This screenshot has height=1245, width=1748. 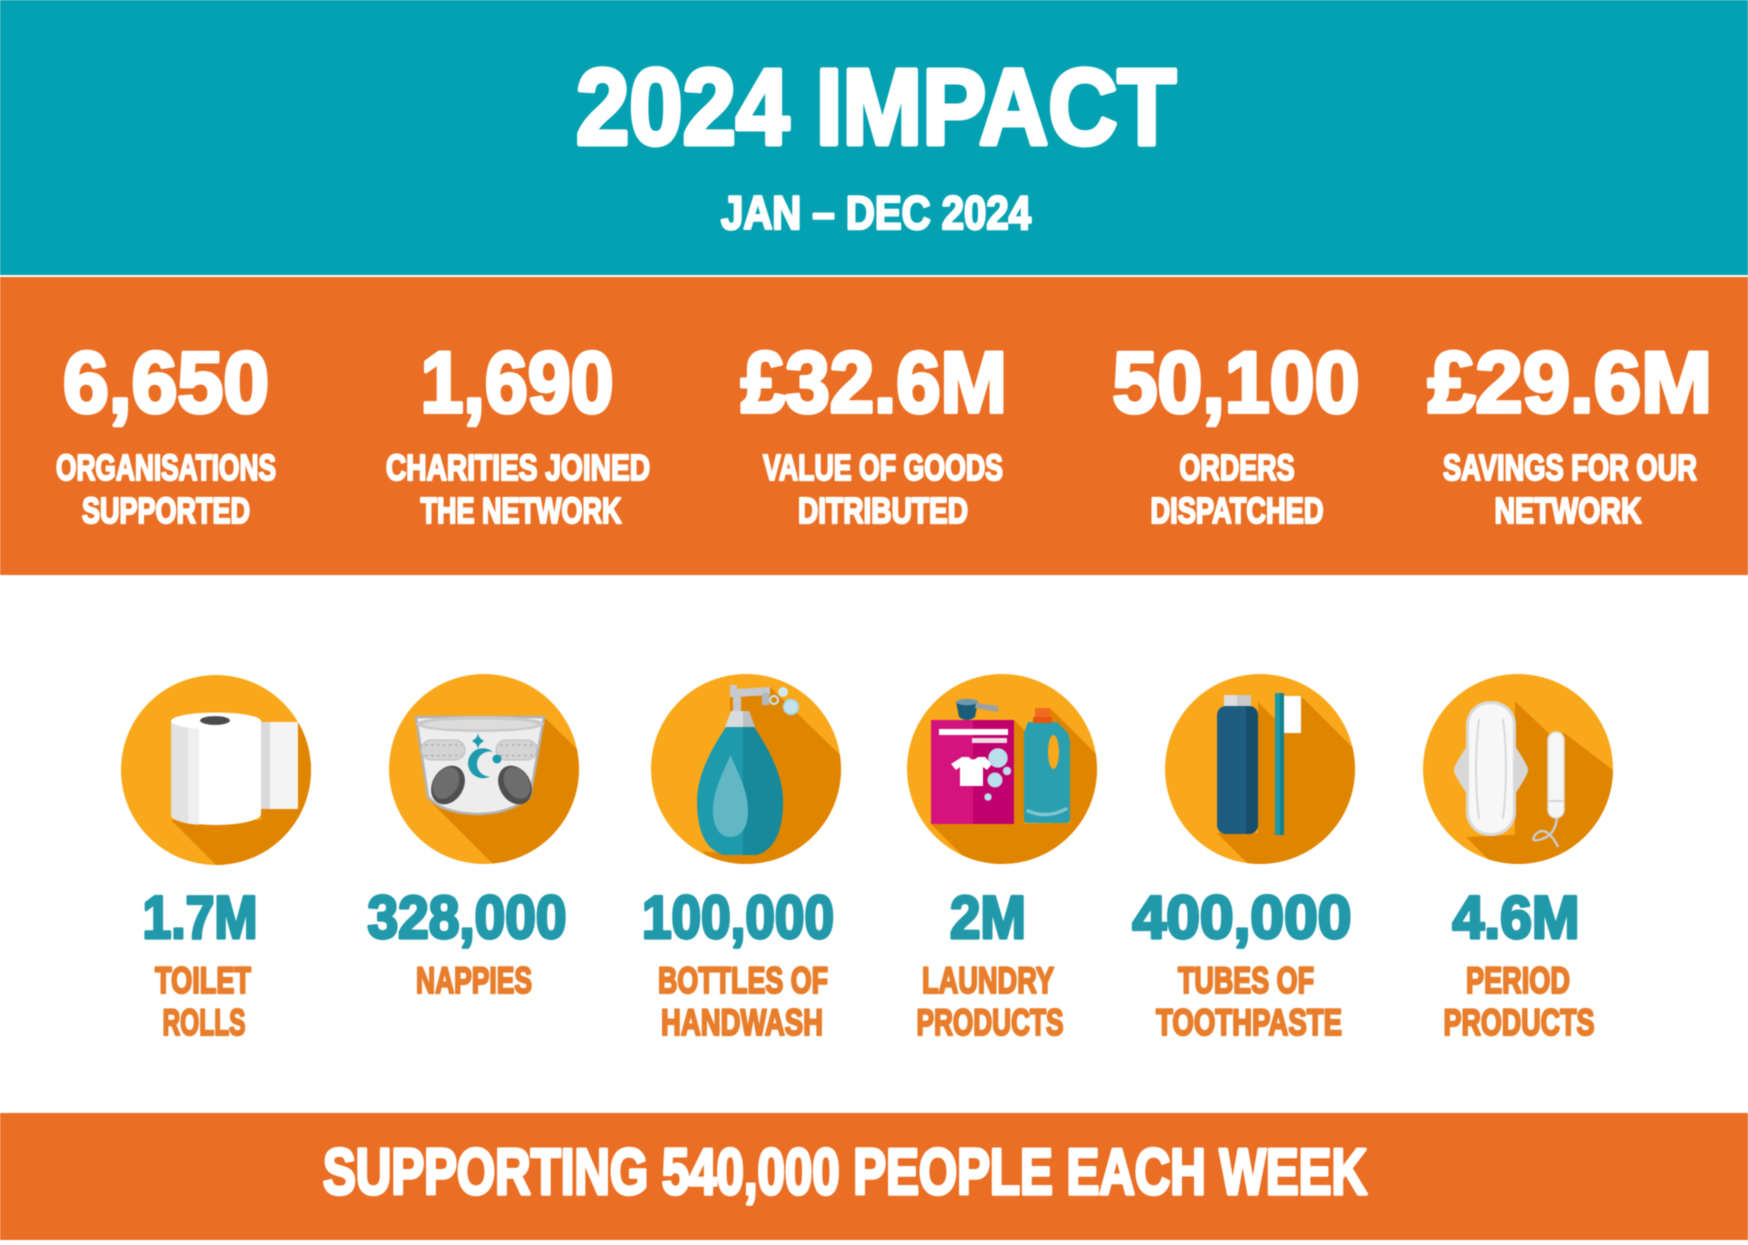 What do you see at coordinates (474, 980) in the screenshot?
I see `svg-text: NAPPIES` at bounding box center [474, 980].